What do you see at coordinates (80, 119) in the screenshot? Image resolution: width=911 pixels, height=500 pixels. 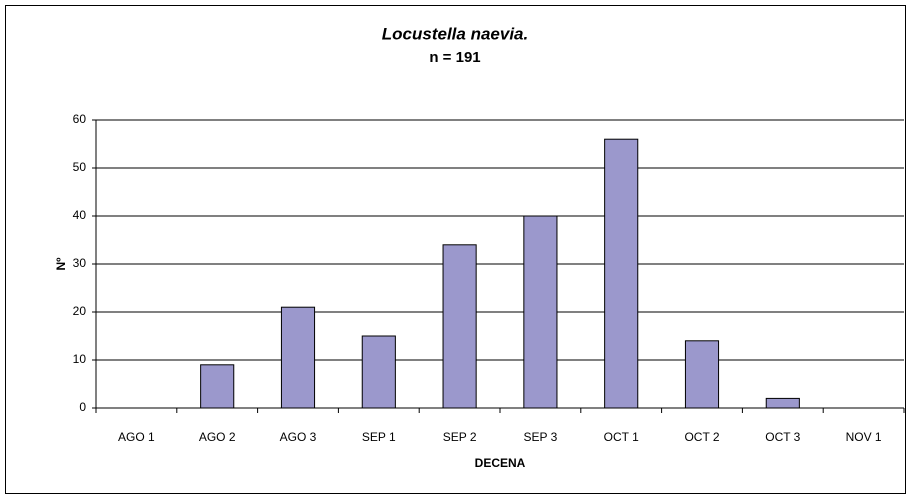 I see `y-tick-label: 60` at bounding box center [80, 119].